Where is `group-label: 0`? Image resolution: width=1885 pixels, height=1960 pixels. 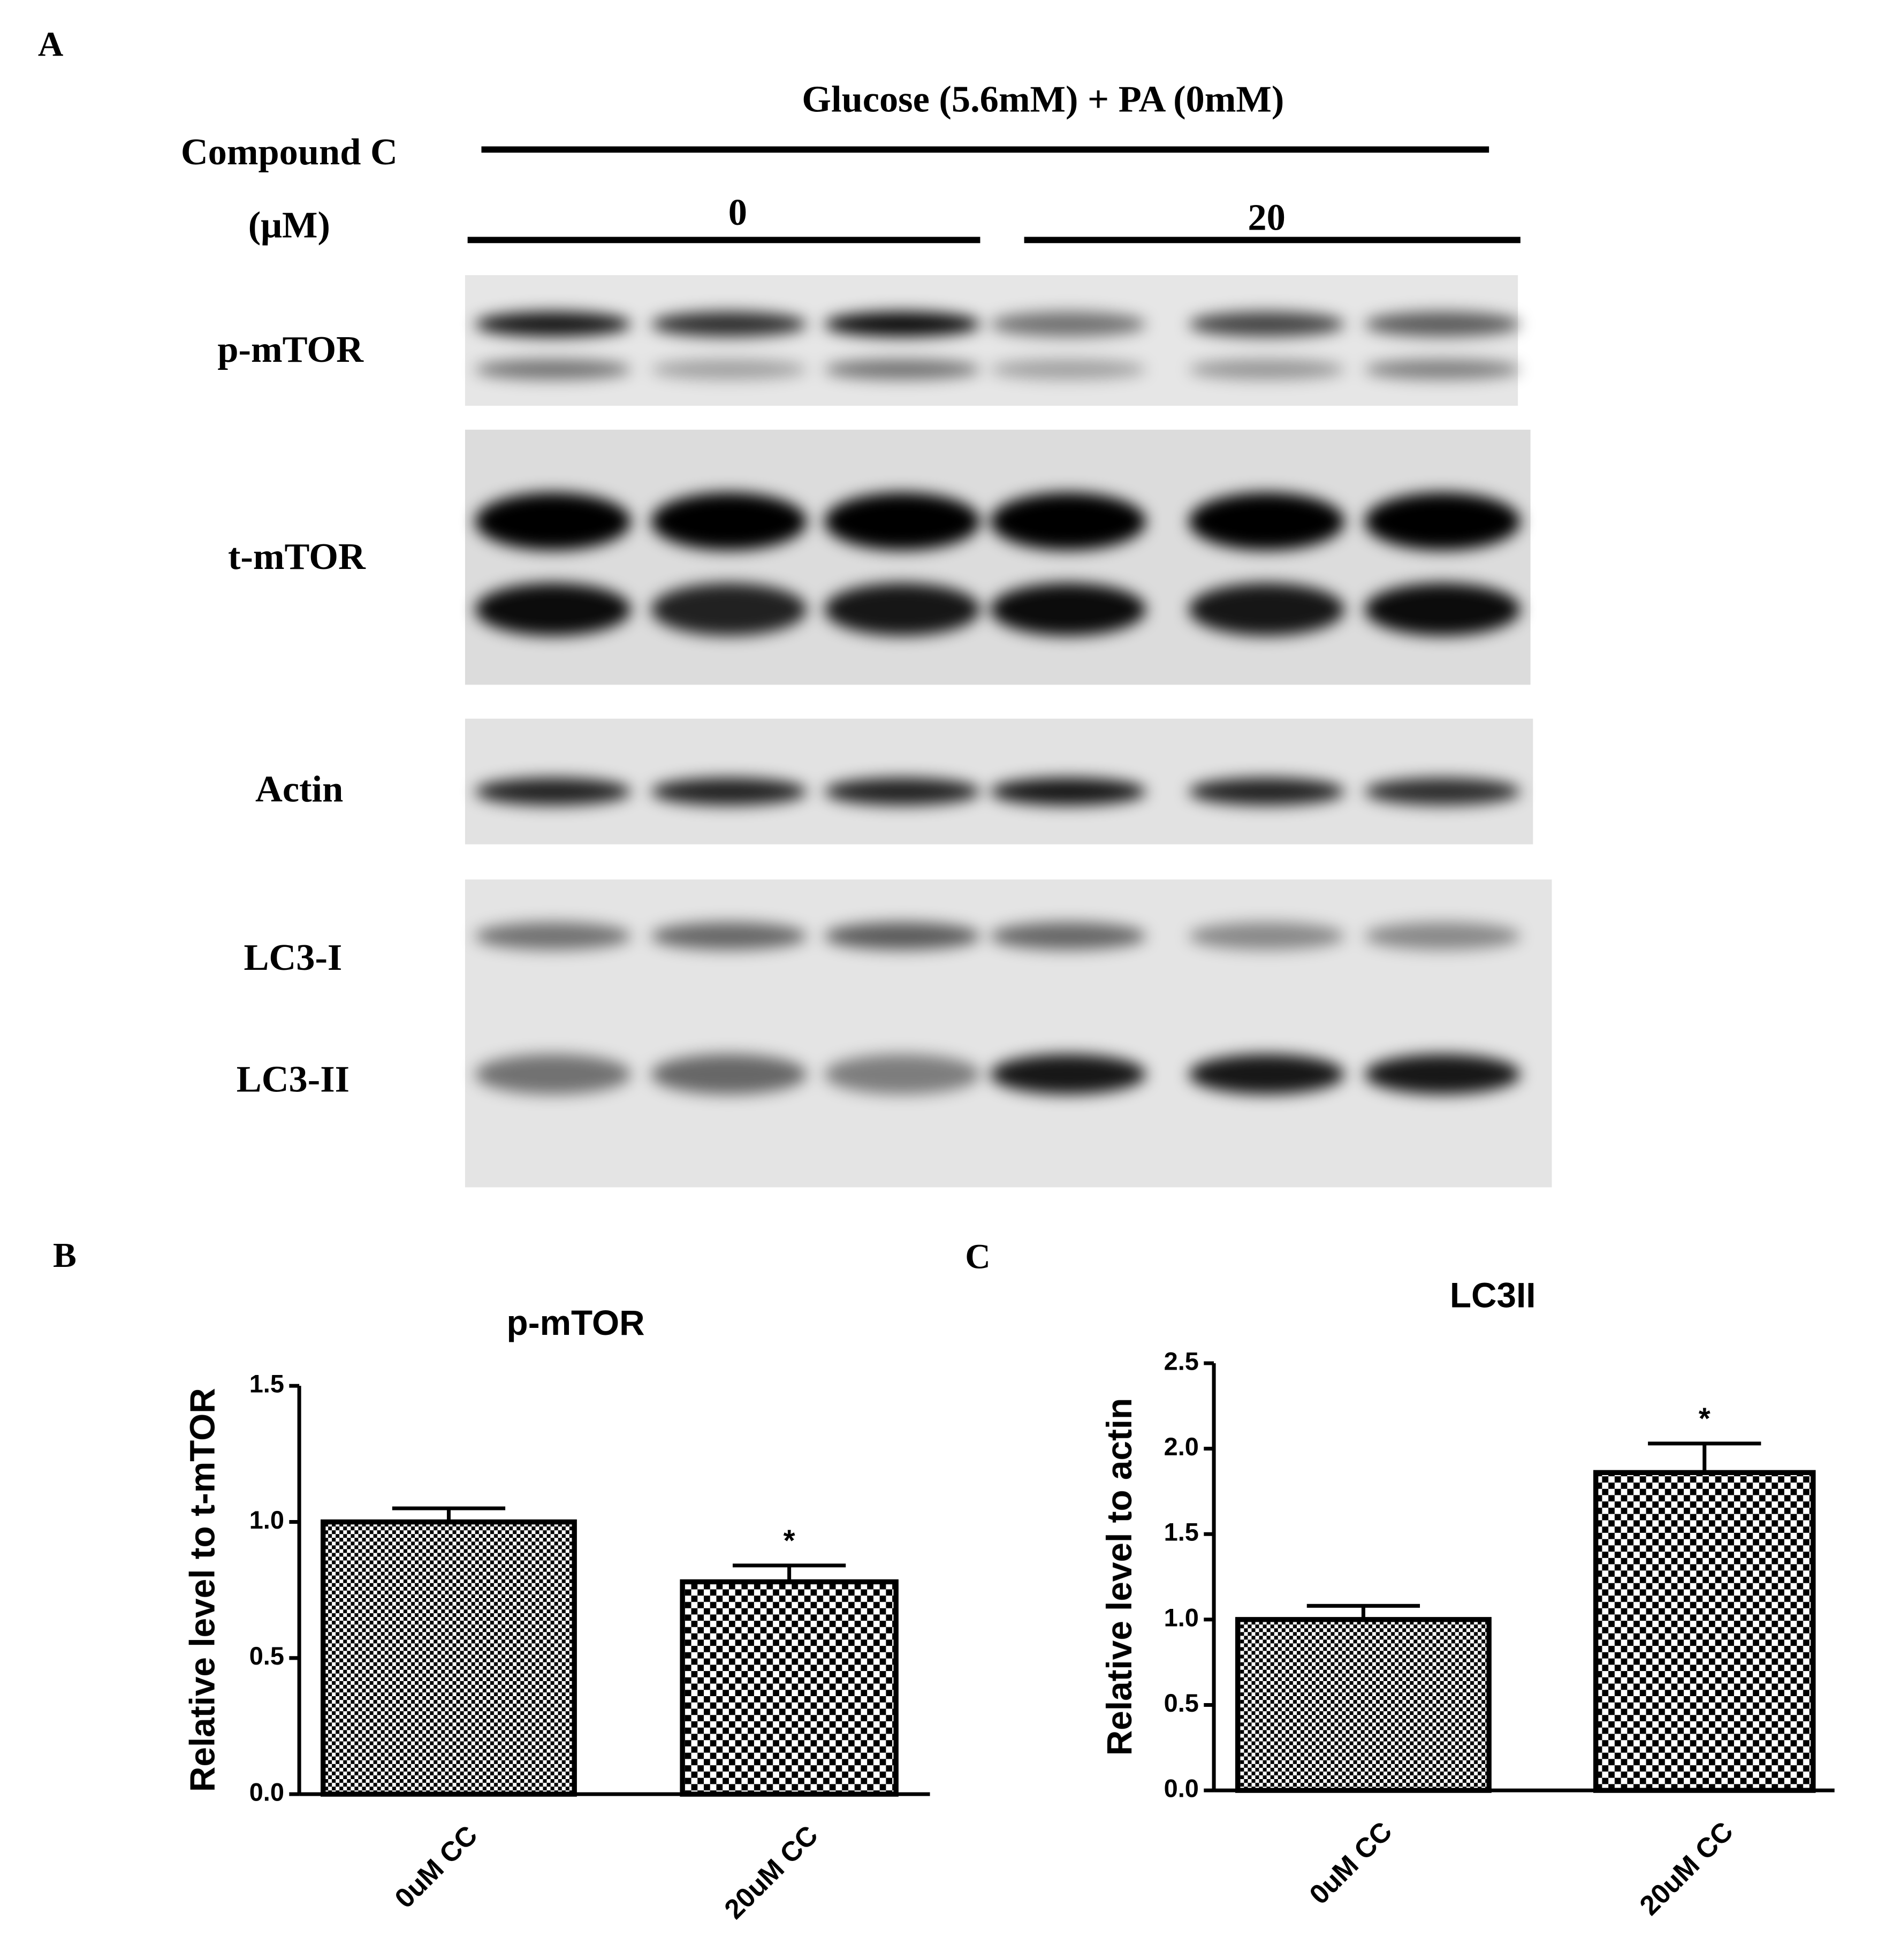
group-label: 0 is located at coordinates (737, 213).